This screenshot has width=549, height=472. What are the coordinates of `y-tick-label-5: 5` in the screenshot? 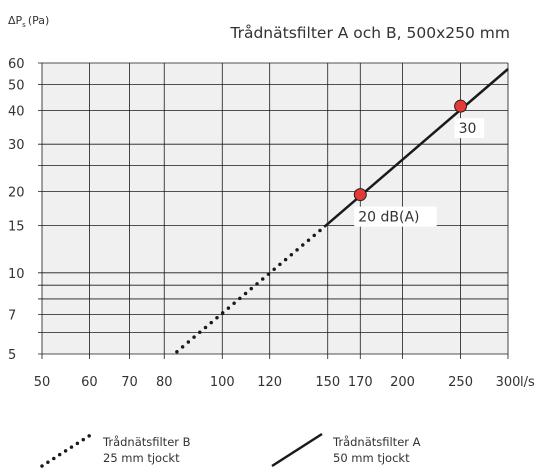 It's located at (12, 355).